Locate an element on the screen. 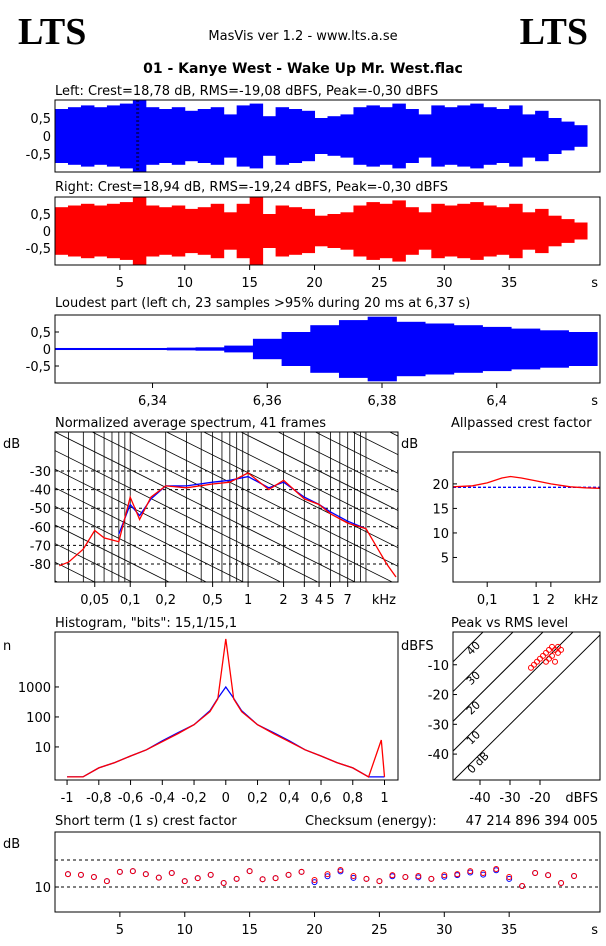 The image size is (606, 946). x-tick-label: -20 is located at coordinates (539, 798).